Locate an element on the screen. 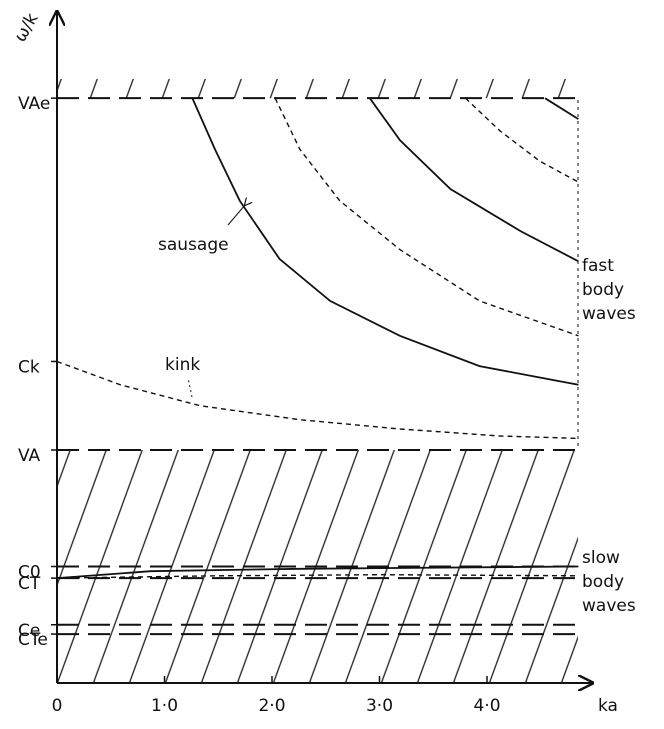  x-tick-label: 1·0 is located at coordinates (164, 706).